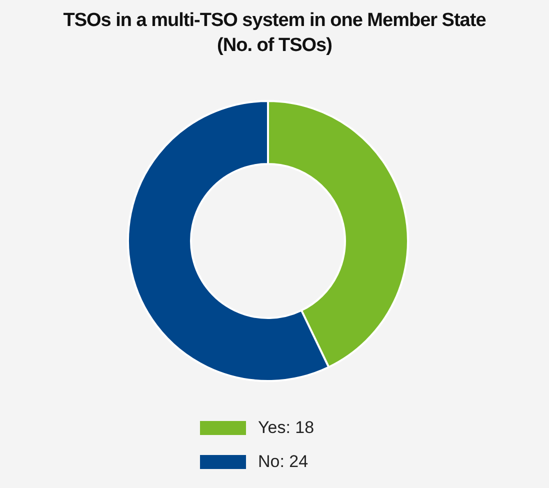 This screenshot has width=549, height=488. What do you see at coordinates (274, 33) in the screenshot?
I see `chart-title: TSOs in a multi-TSO system in one Member State (No. of TSOs)` at bounding box center [274, 33].